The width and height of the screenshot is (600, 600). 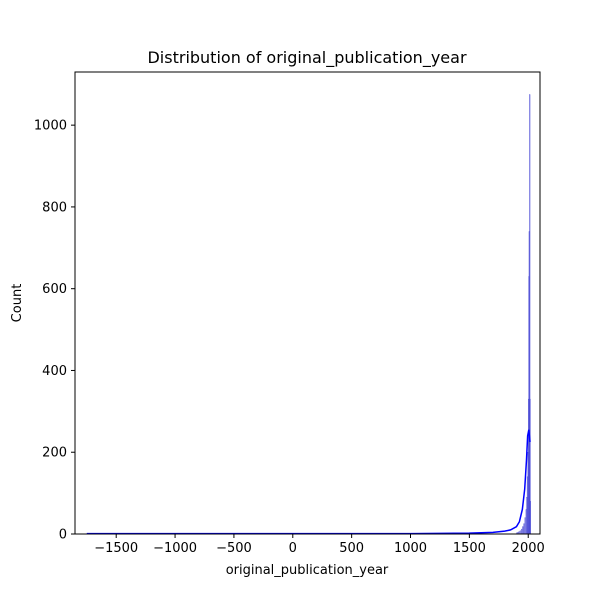 What do you see at coordinates (54, 207) in the screenshot?
I see `y-tick-label: 800` at bounding box center [54, 207].